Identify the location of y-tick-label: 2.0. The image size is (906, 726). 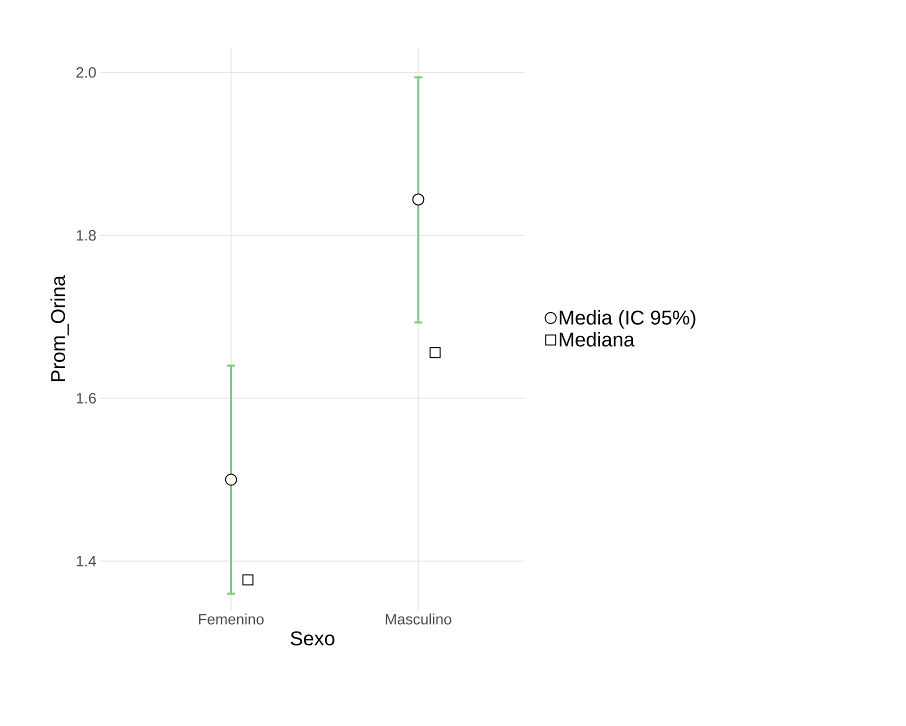
(86, 72).